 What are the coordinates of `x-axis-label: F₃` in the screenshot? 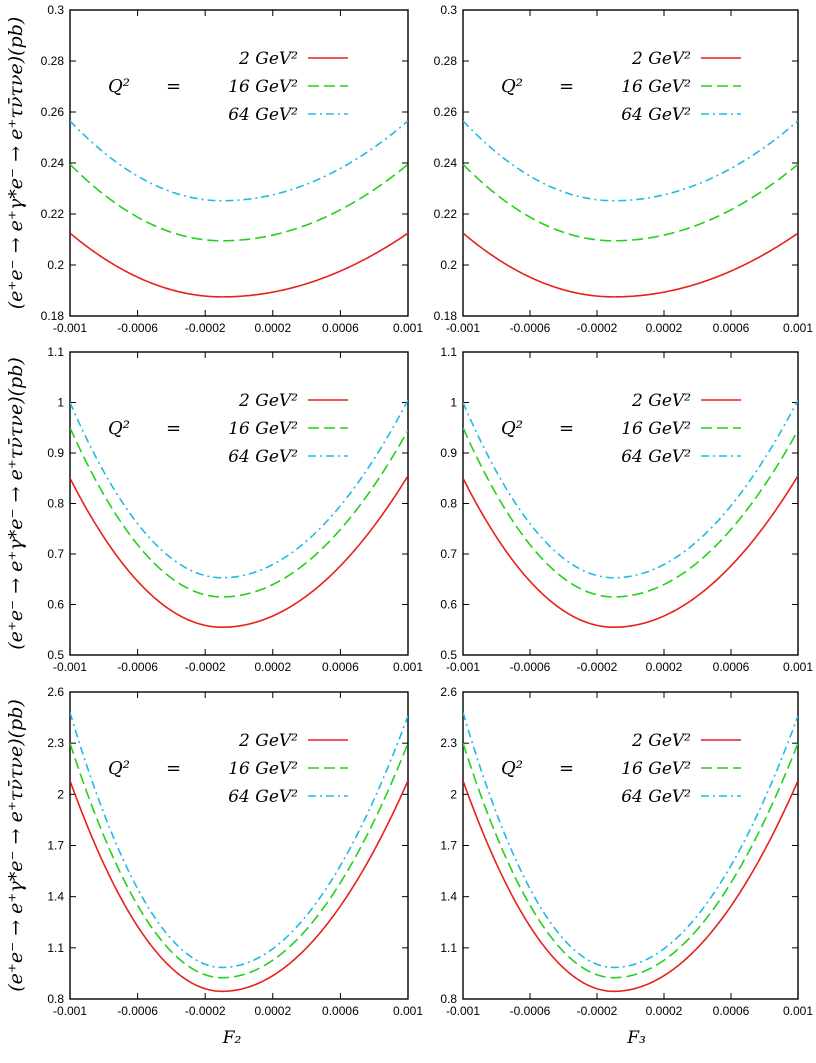 It's located at (636, 1038).